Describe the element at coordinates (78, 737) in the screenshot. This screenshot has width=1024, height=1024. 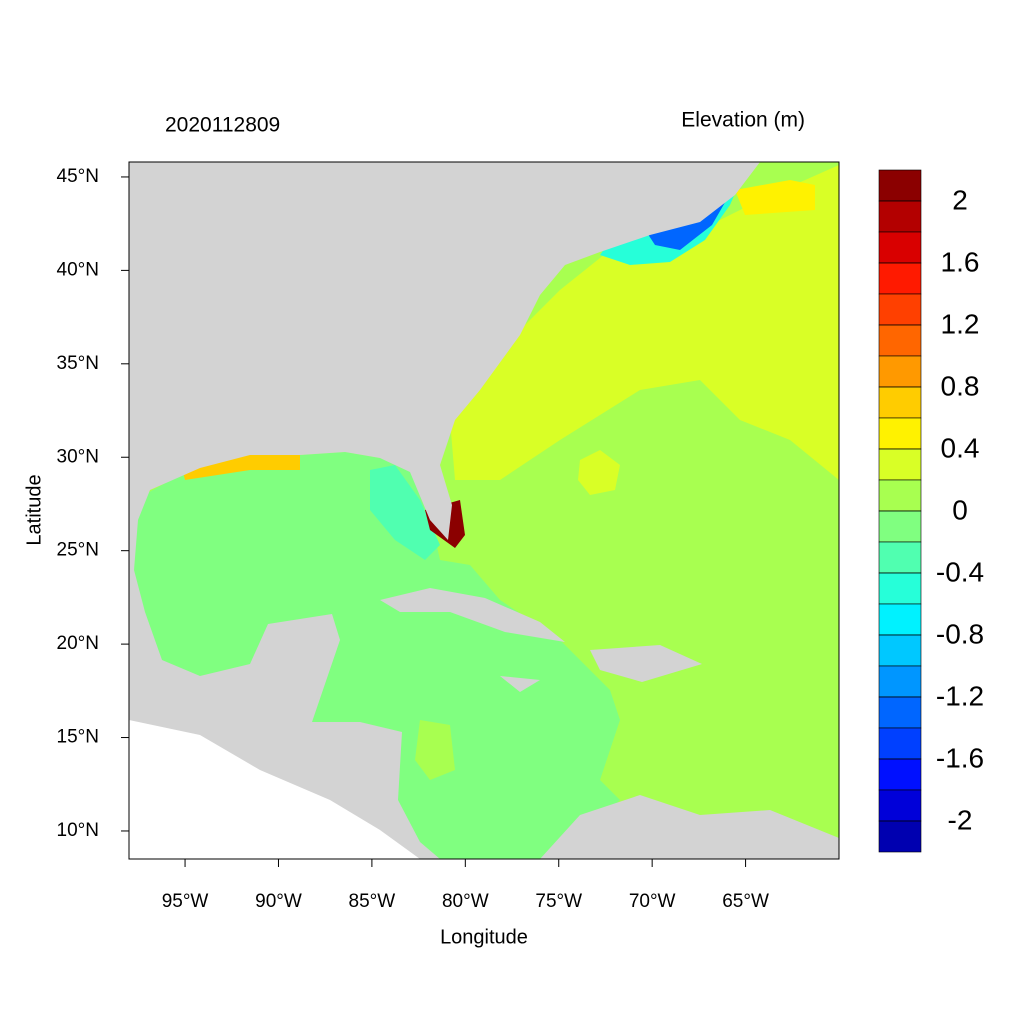
I see `y-tick-label: 15°N` at that location.